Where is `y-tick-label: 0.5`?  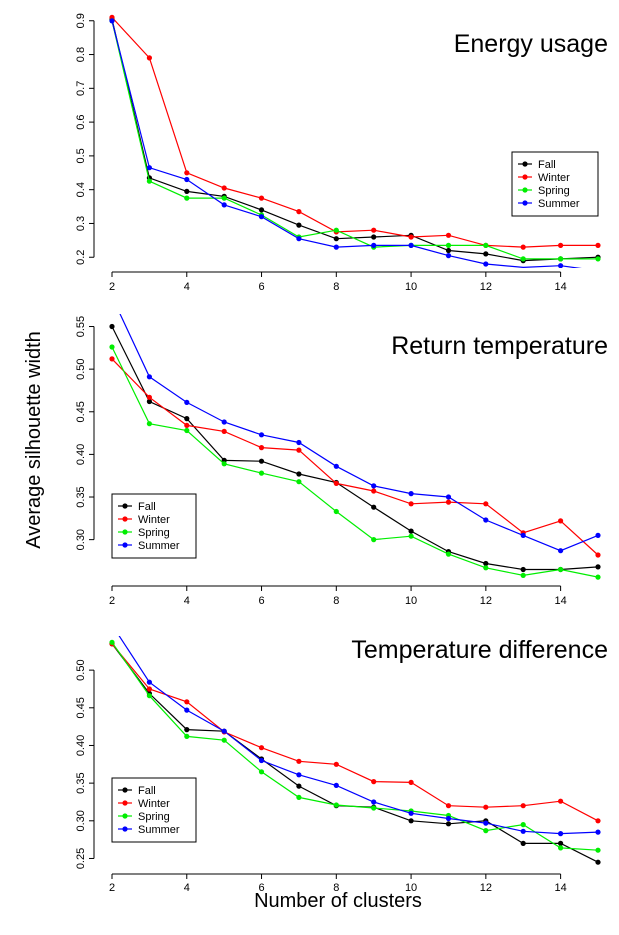
y-tick-label: 0.5 is located at coordinates (81, 155).